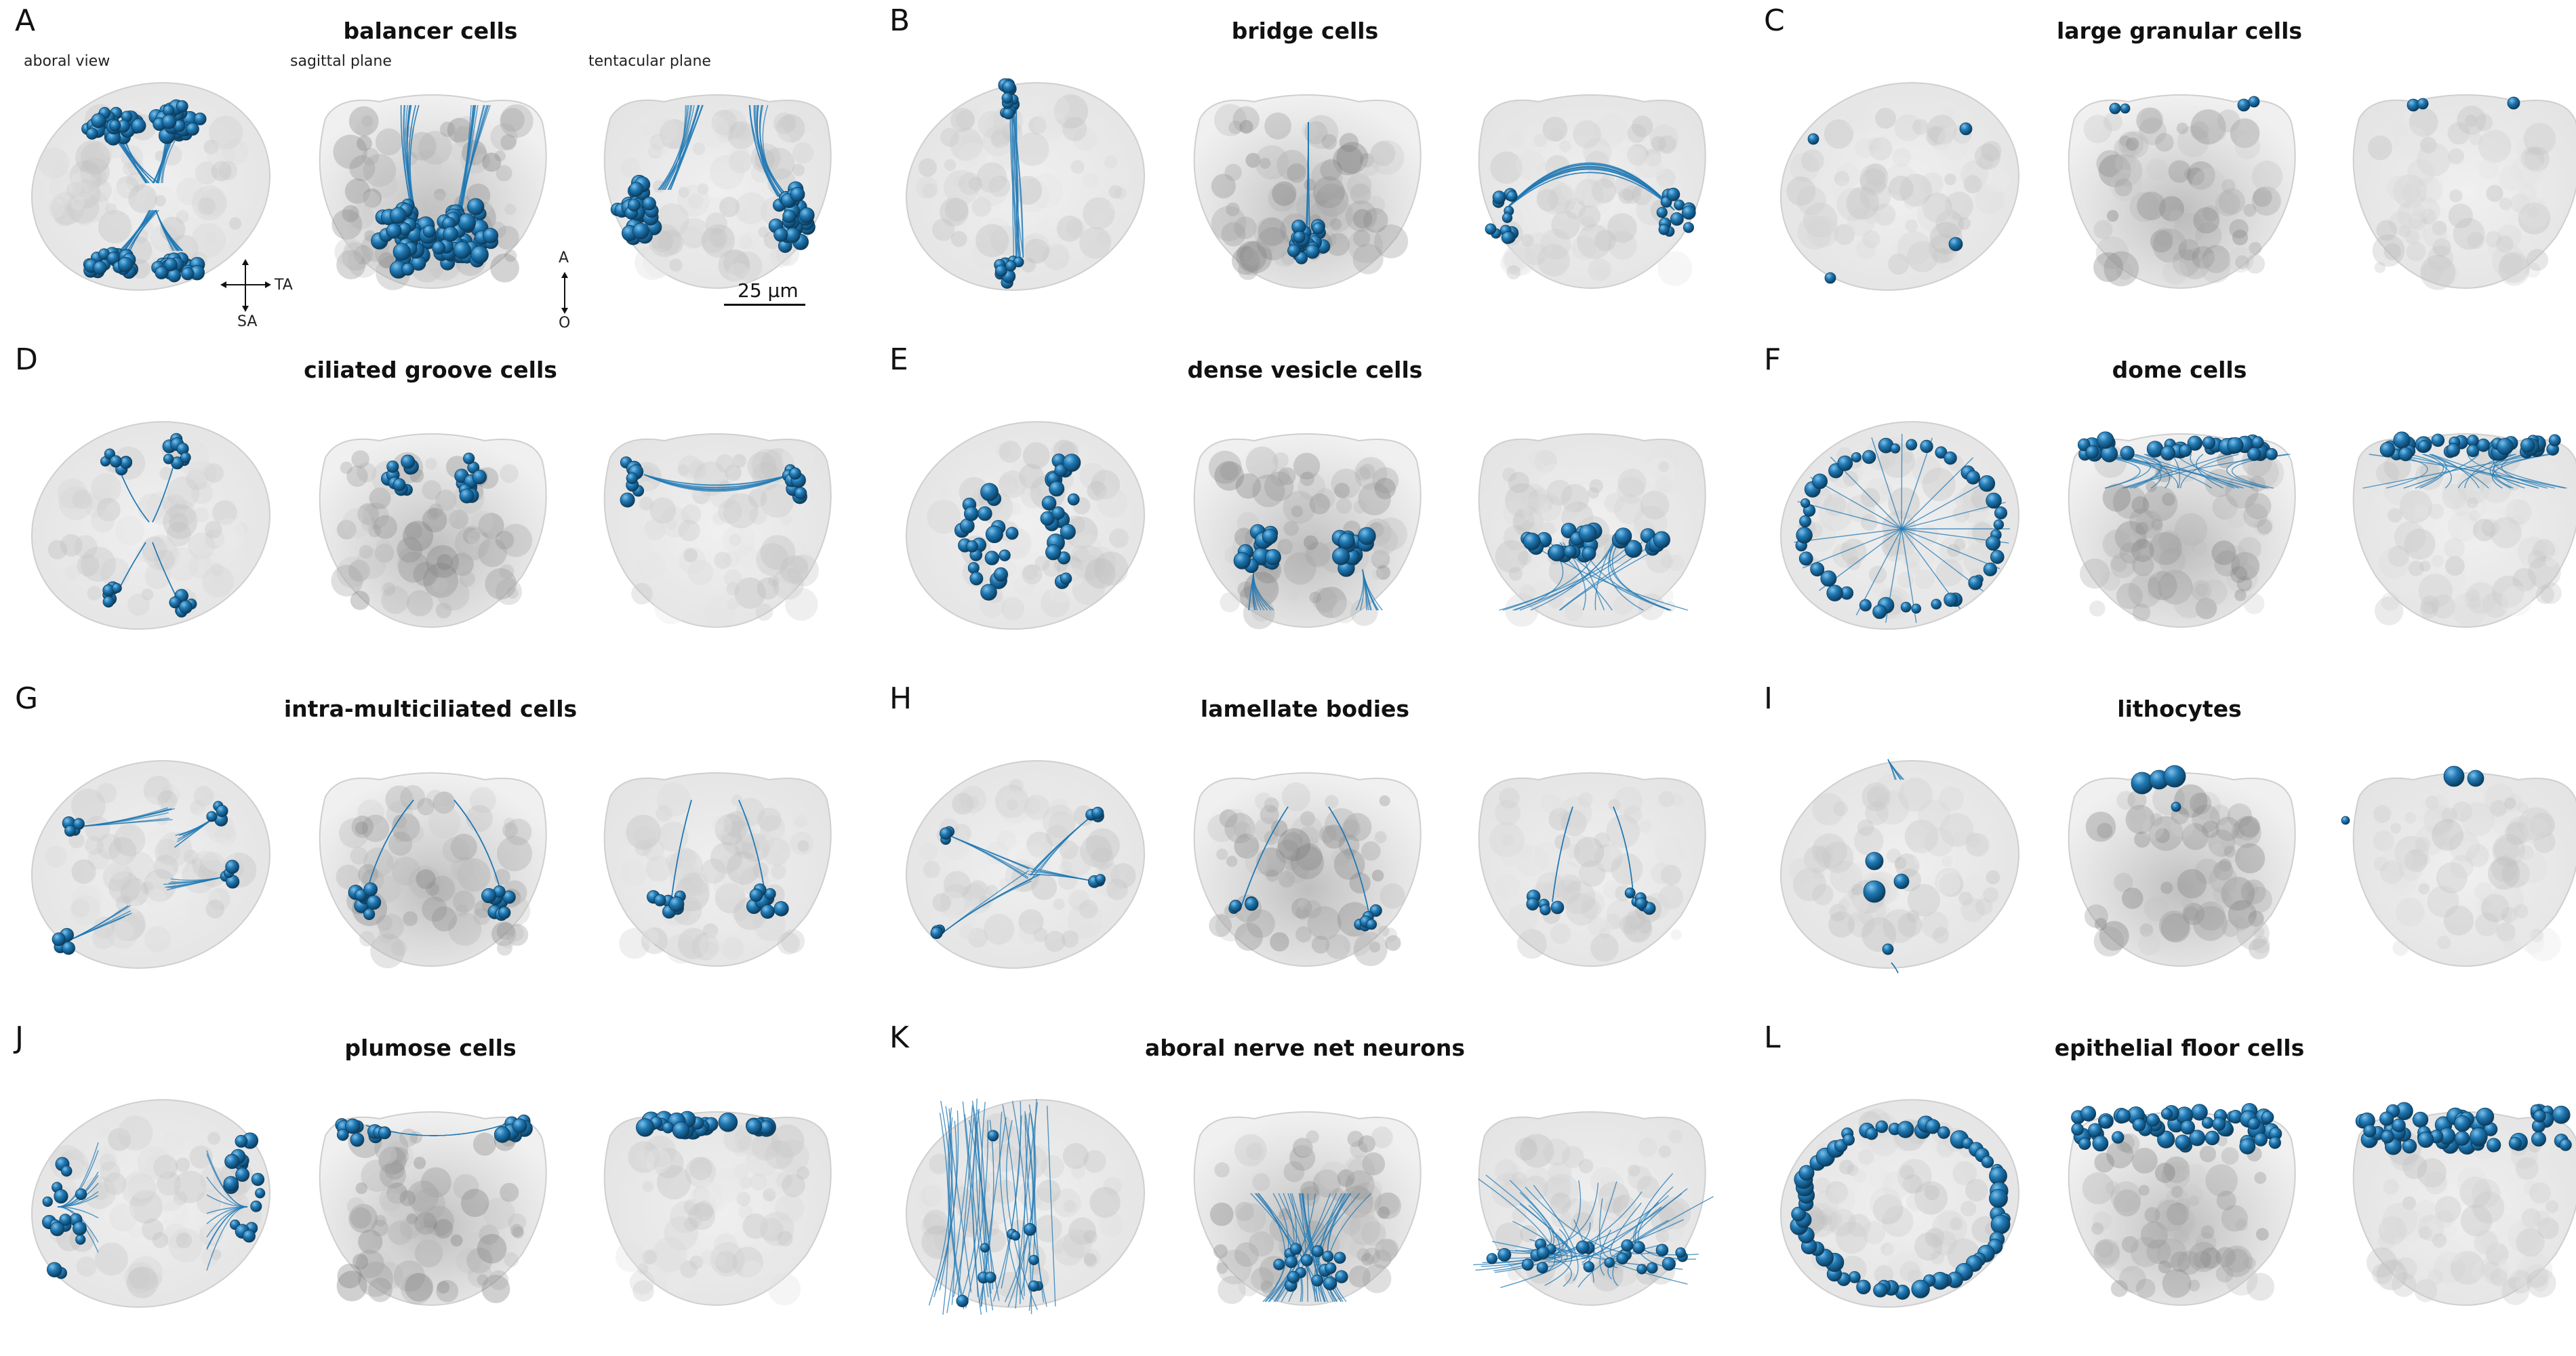 The height and width of the screenshot is (1356, 2576). Describe the element at coordinates (649, 61) in the screenshot. I see `tentacular-view-label: tentacular plane` at that location.